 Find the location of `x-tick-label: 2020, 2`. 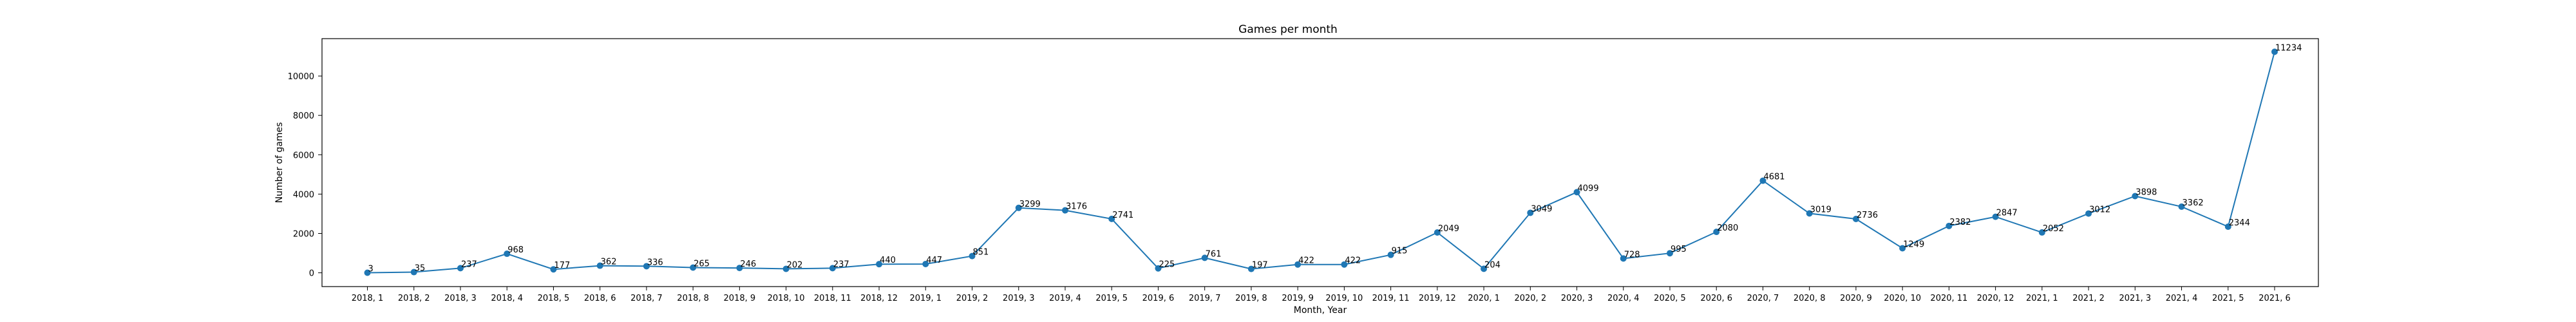

x-tick-label: 2020, 2 is located at coordinates (1530, 298).